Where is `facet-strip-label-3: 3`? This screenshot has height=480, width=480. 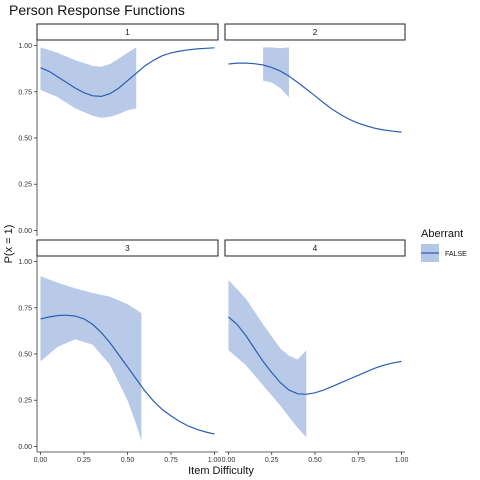
facet-strip-label-3: 3 is located at coordinates (127, 248).